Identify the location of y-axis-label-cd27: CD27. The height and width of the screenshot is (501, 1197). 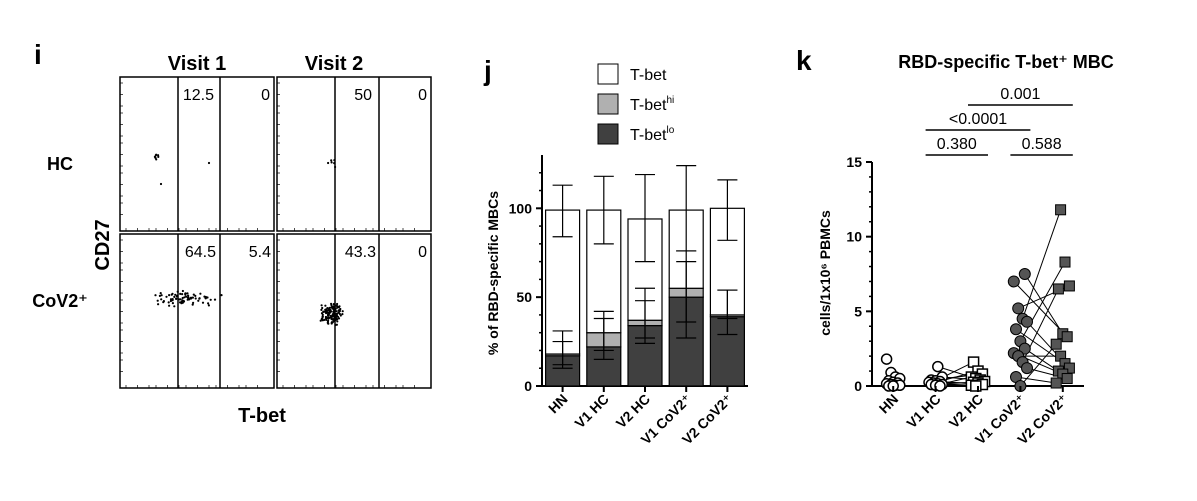
(103, 244).